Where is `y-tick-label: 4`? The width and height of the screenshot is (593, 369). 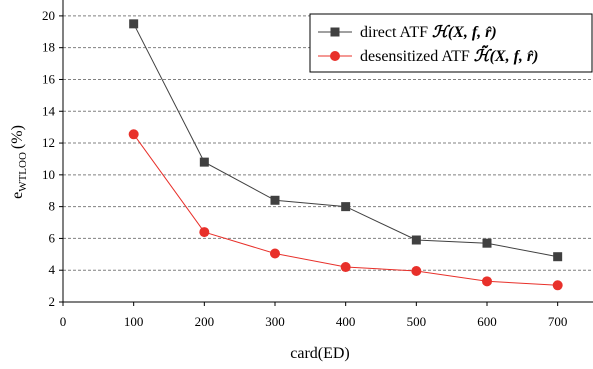 y-tick-label: 4 is located at coordinates (52, 269).